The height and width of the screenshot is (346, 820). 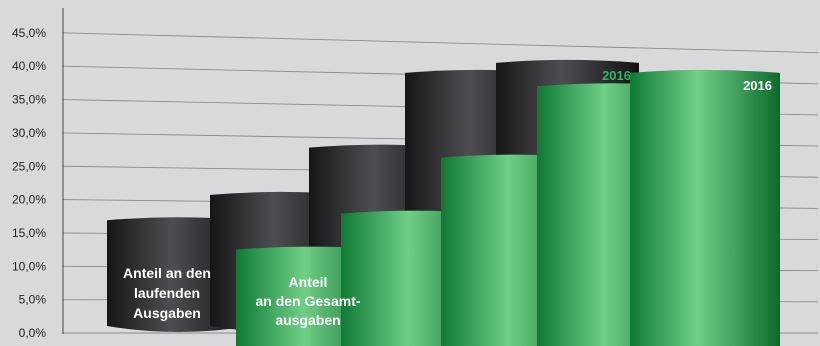 What do you see at coordinates (29, 66) in the screenshot?
I see `y-tick-label: 40,0%` at bounding box center [29, 66].